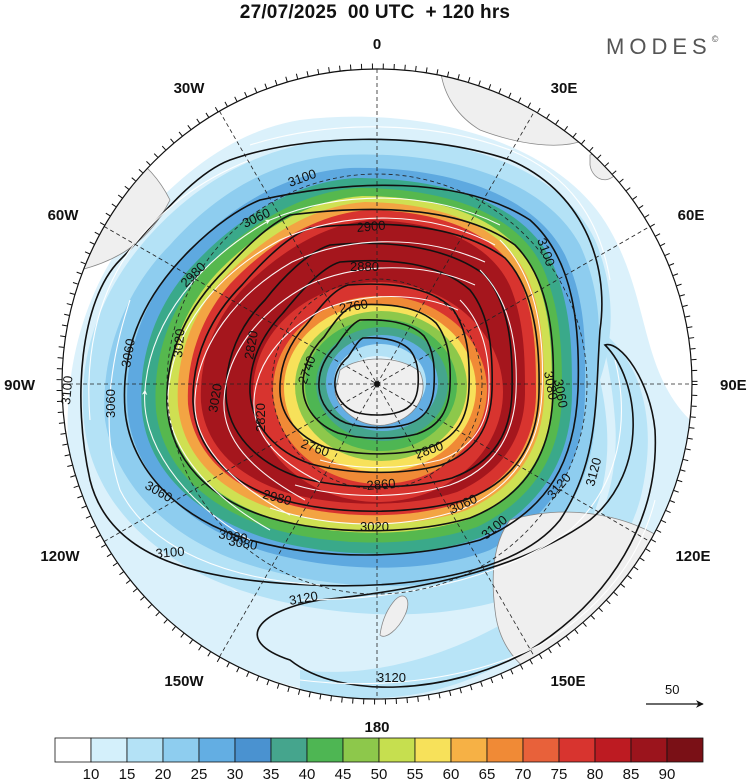  What do you see at coordinates (595, 774) in the screenshot?
I see `colorbar-tick-label: 80` at bounding box center [595, 774].